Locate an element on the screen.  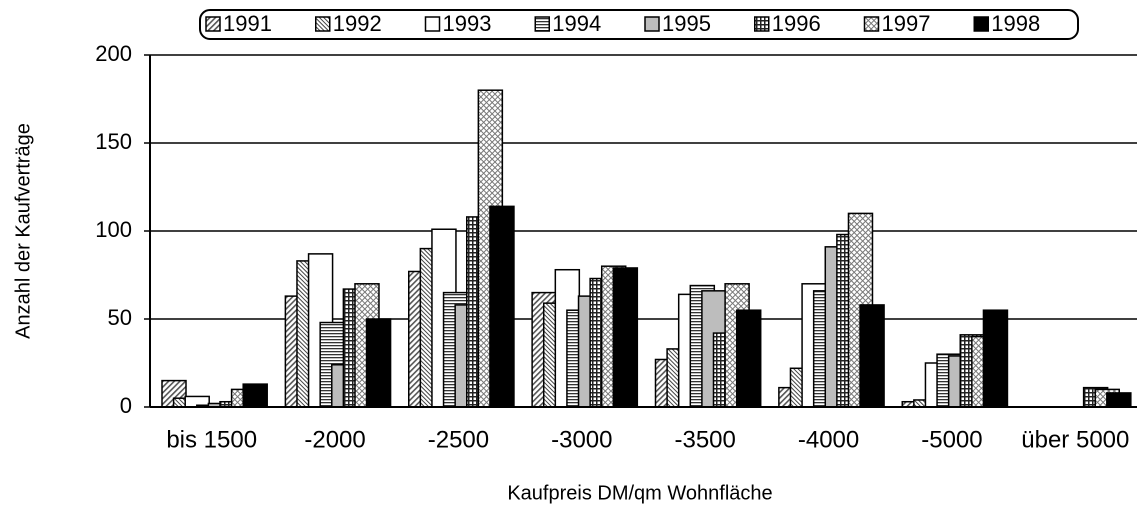
legend-label: 1998 is located at coordinates (1015, 23).